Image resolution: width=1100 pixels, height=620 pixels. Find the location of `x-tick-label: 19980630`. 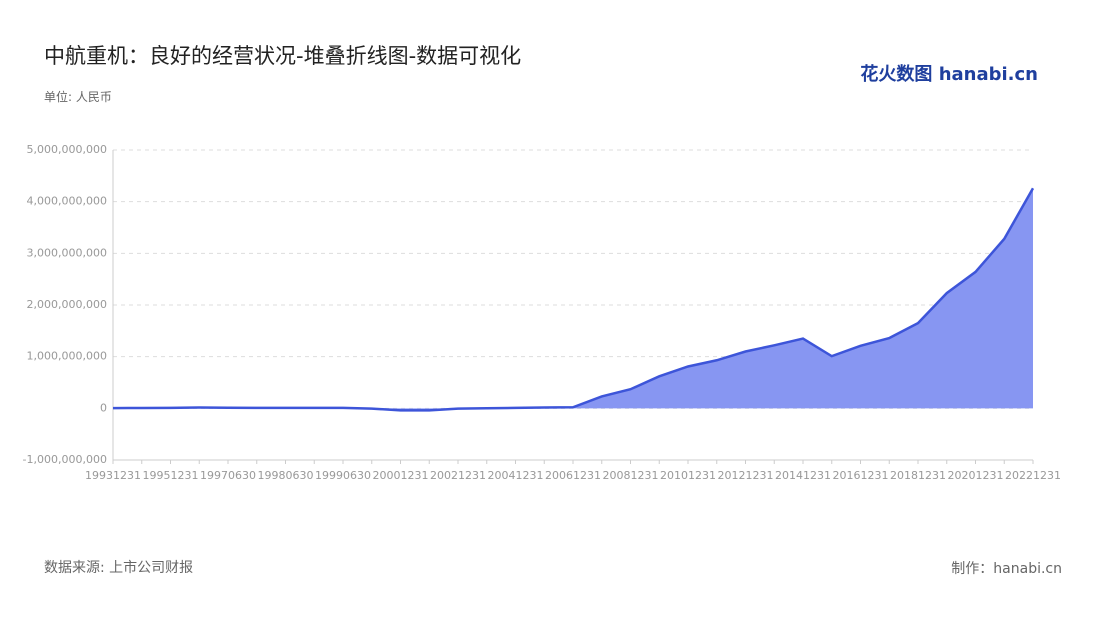

x-tick-label: 19980630 is located at coordinates (286, 475).